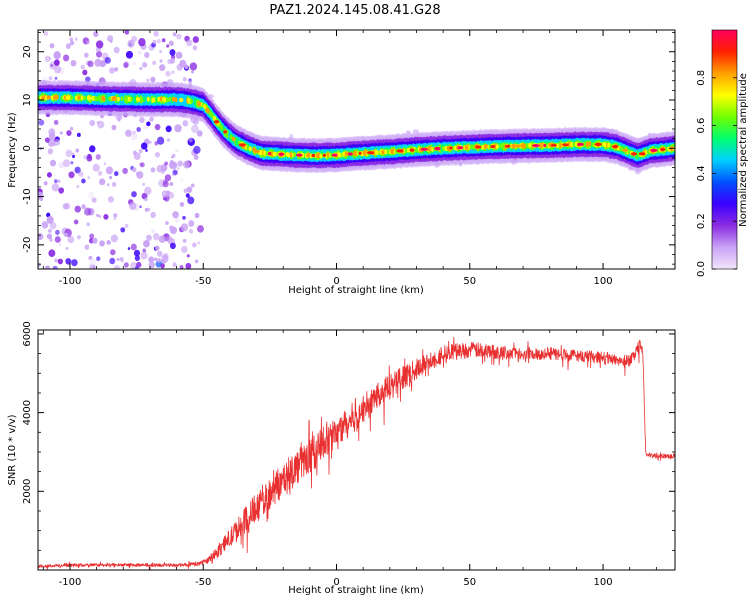 The width and height of the screenshot is (750, 600). I want to click on snr-y-tick-label: 6000, so click(27, 333).